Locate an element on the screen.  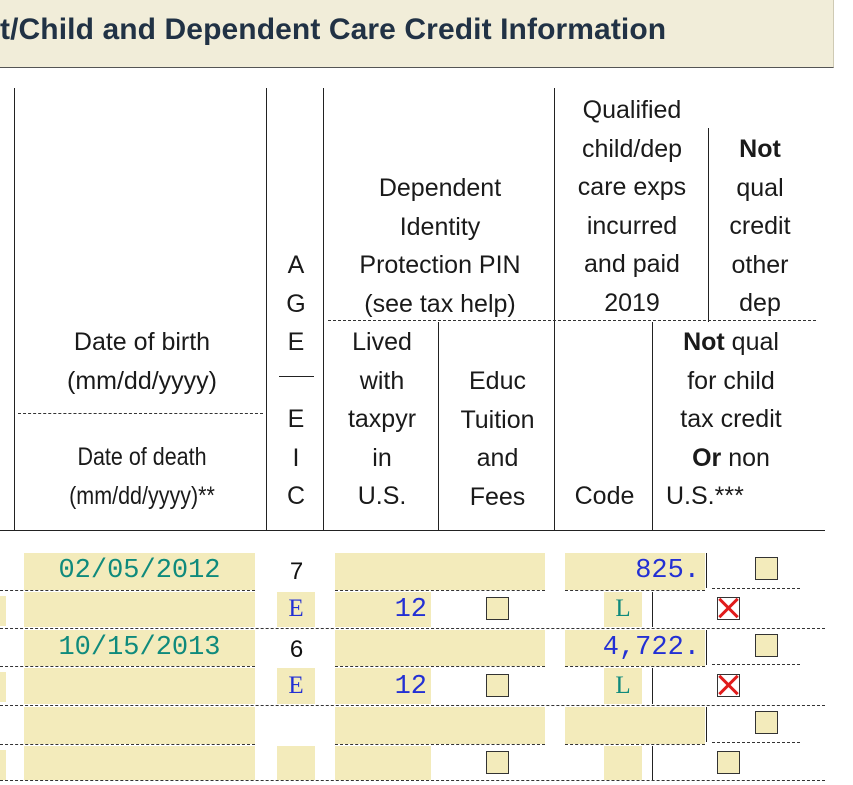
code-value-2: L is located at coordinates (623, 685).